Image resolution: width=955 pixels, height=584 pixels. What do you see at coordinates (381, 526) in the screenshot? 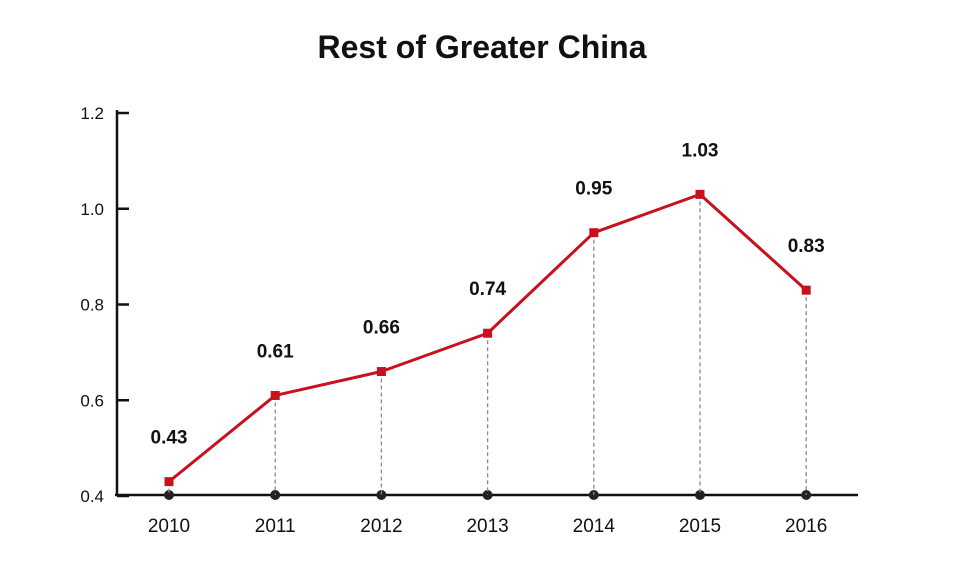
I see `x-tick-label: 2012` at bounding box center [381, 526].